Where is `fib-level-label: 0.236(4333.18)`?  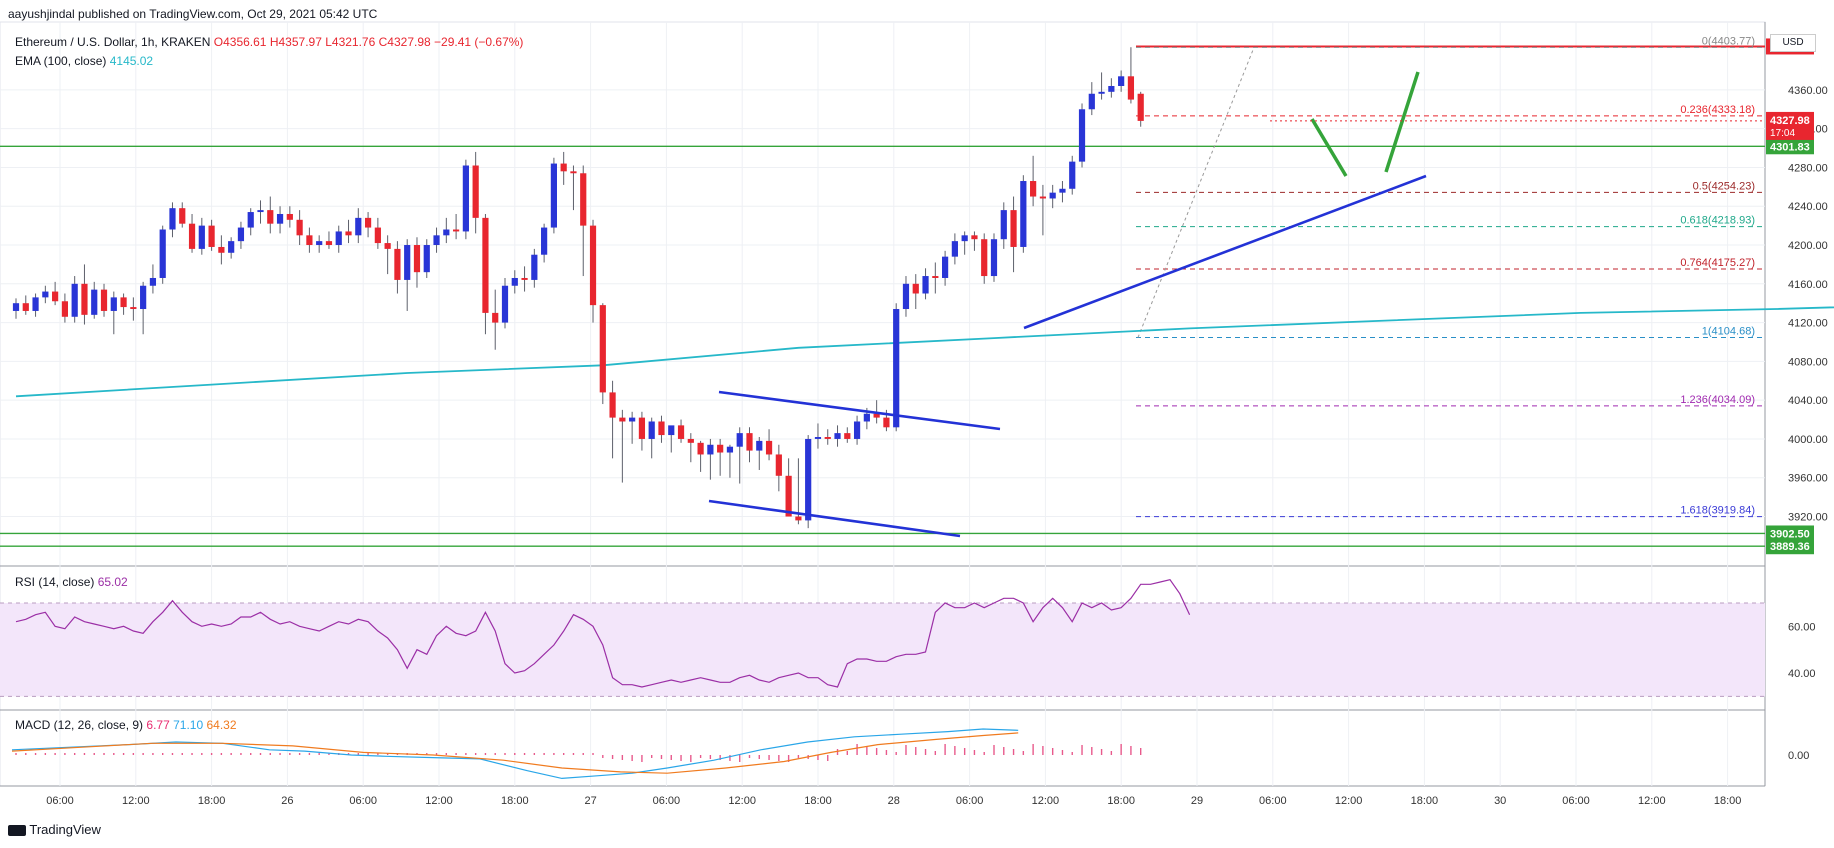
fib-level-label: 0.236(4333.18) is located at coordinates (1717, 110).